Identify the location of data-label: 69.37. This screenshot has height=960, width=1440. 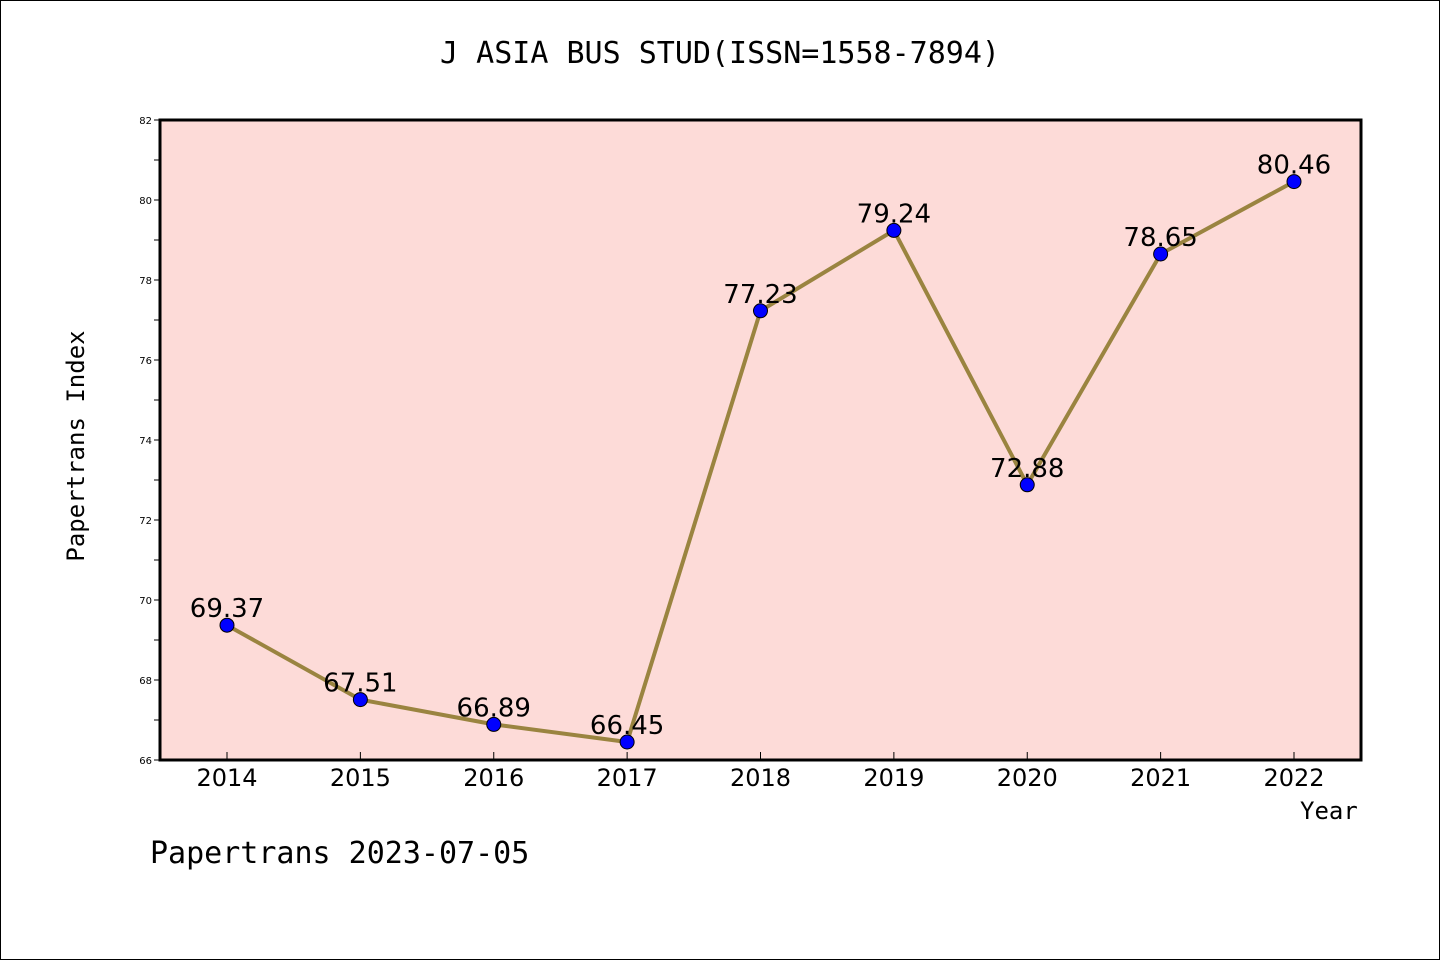
(227, 609).